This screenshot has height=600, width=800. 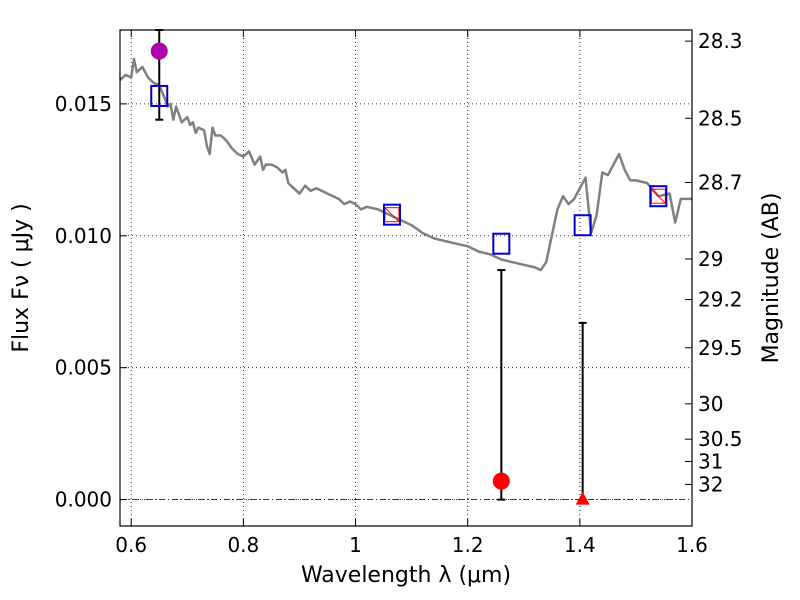 I want to click on right-axis-title: Magnitude (AB), so click(x=771, y=278).